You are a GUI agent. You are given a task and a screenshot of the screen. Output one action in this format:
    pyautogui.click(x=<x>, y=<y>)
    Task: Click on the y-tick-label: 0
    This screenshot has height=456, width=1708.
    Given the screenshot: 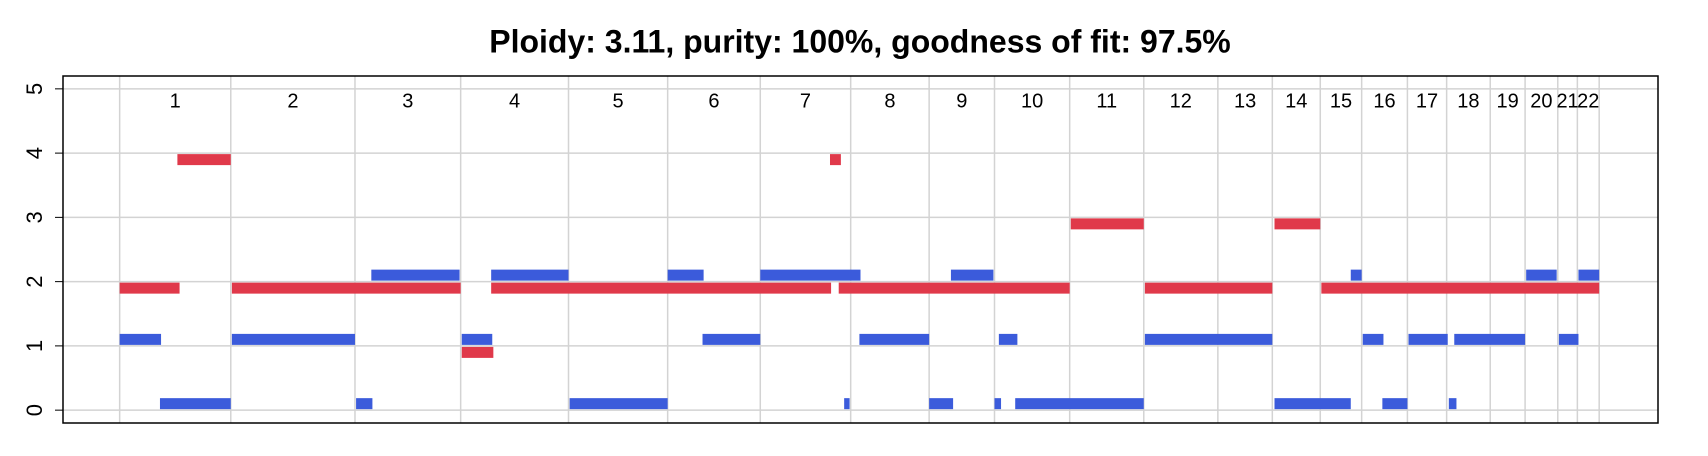 What is the action you would take?
    pyautogui.click(x=34, y=410)
    